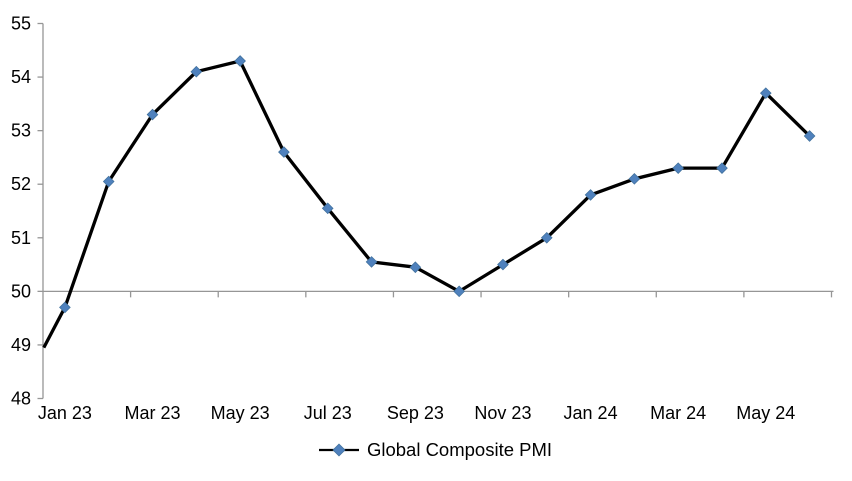  What do you see at coordinates (459, 449) in the screenshot?
I see `legend-label: Global Composite PMI` at bounding box center [459, 449].